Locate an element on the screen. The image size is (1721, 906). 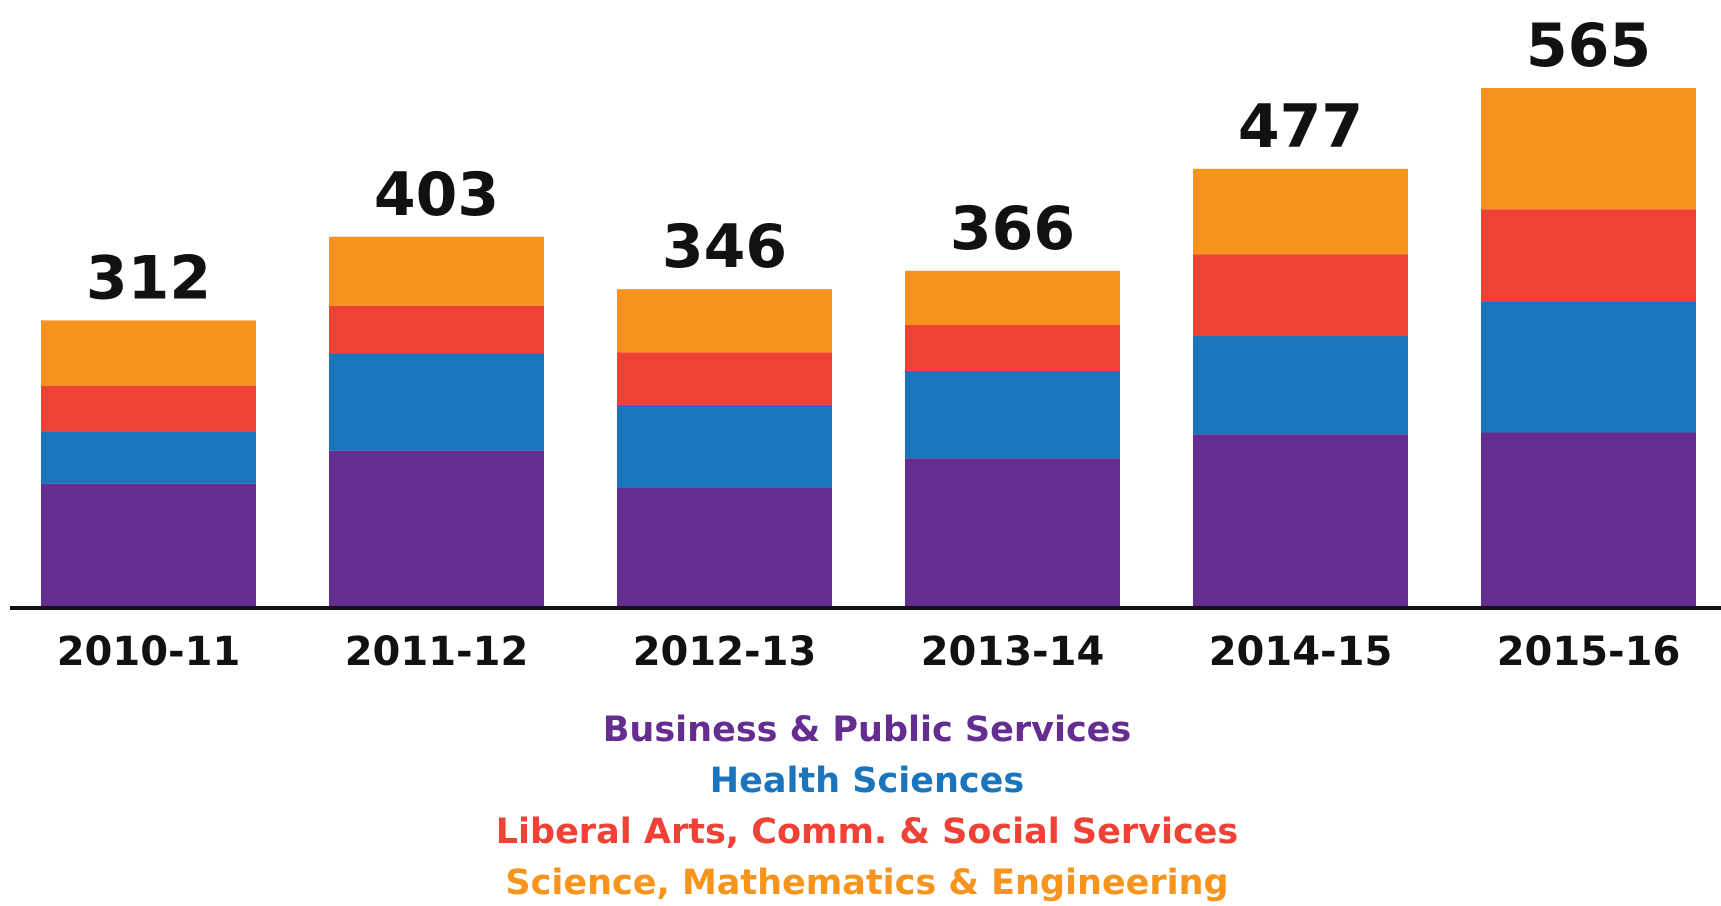
legend-entry: Liberal Arts, Comm. & Social Services is located at coordinates (867, 832).